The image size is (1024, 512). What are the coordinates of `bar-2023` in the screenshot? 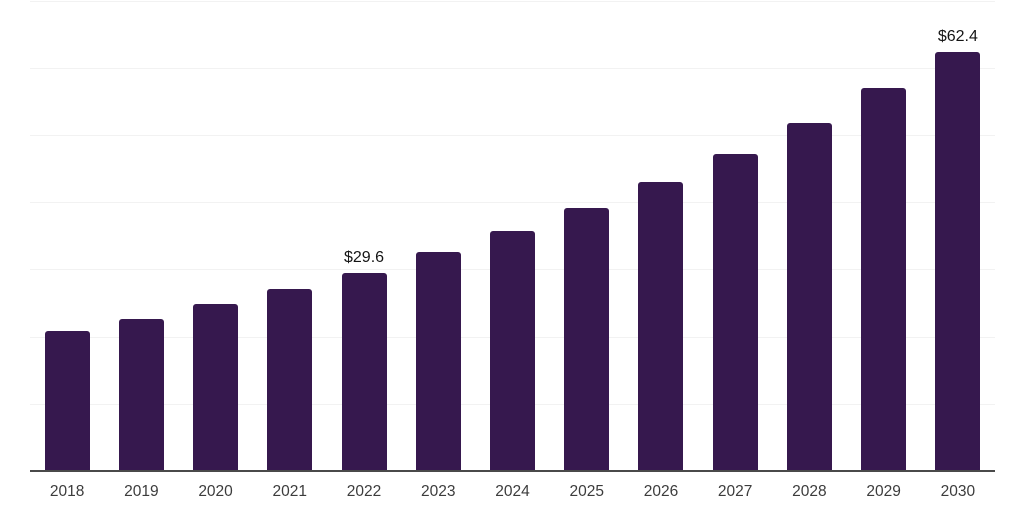 It's located at (438, 361).